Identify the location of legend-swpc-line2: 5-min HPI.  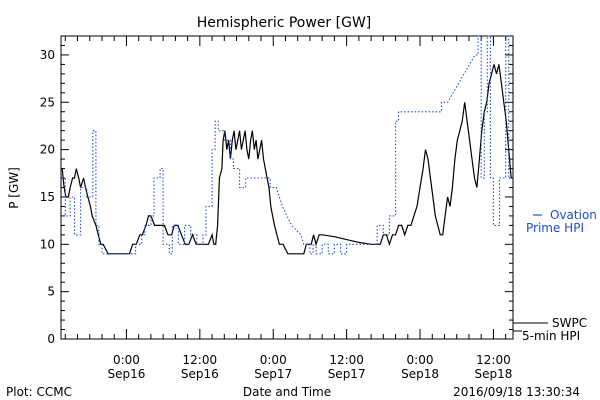
(551, 336).